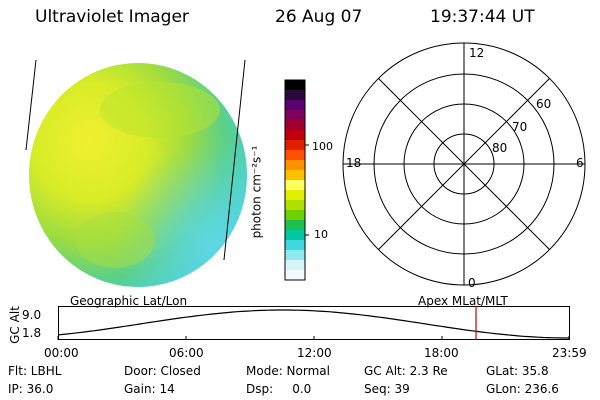 The image size is (600, 400). What do you see at coordinates (35, 371) in the screenshot?
I see `filter-readout: Flt: LBHL` at bounding box center [35, 371].